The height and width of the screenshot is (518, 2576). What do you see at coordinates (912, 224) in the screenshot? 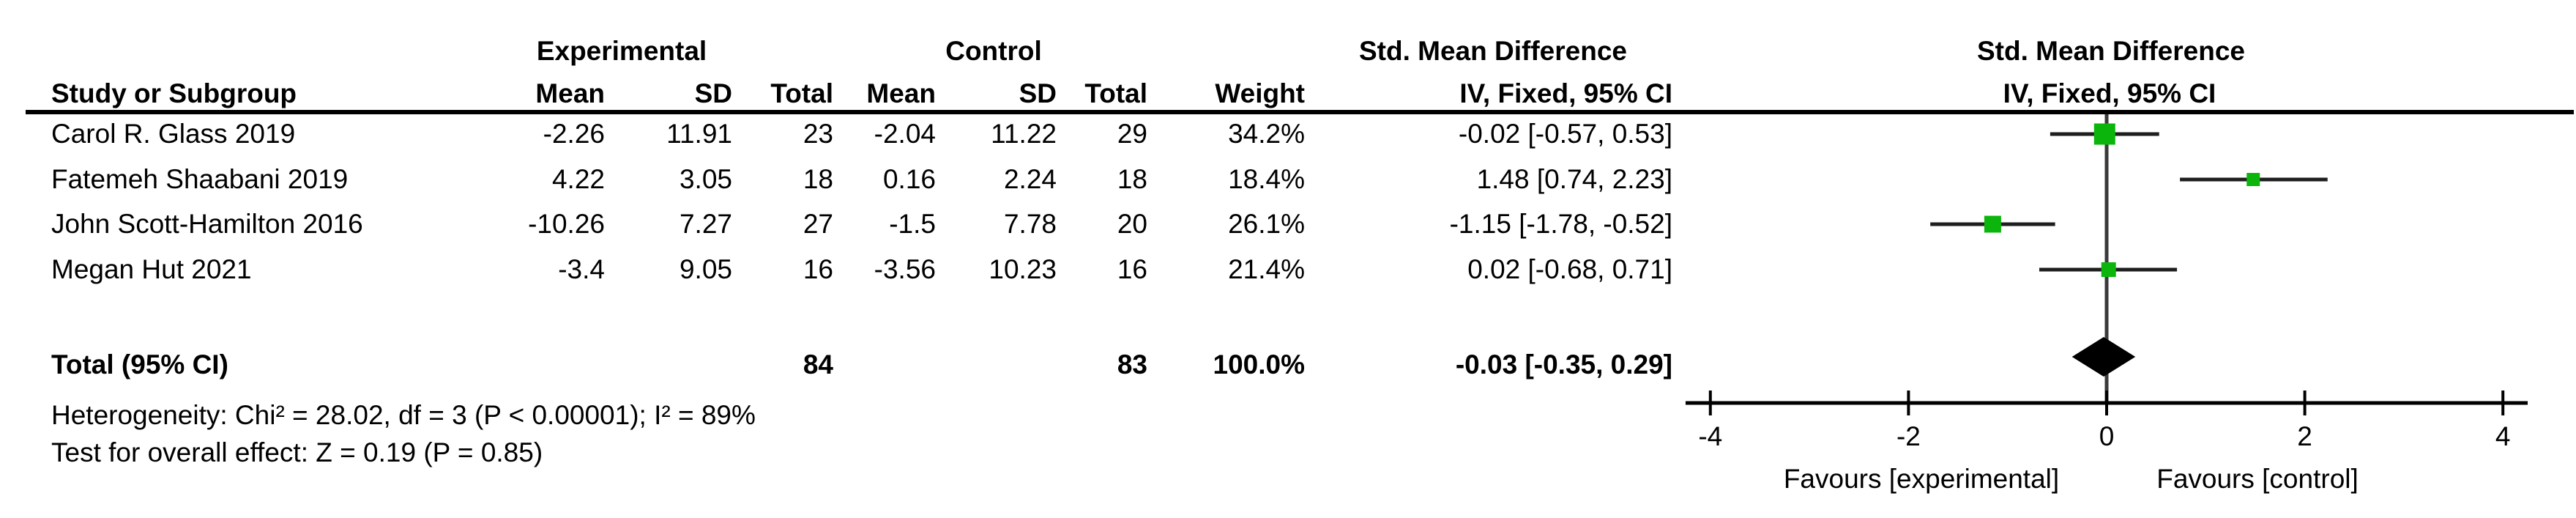
I see `table-cell-mean_ctrl: -1.5` at bounding box center [912, 224].